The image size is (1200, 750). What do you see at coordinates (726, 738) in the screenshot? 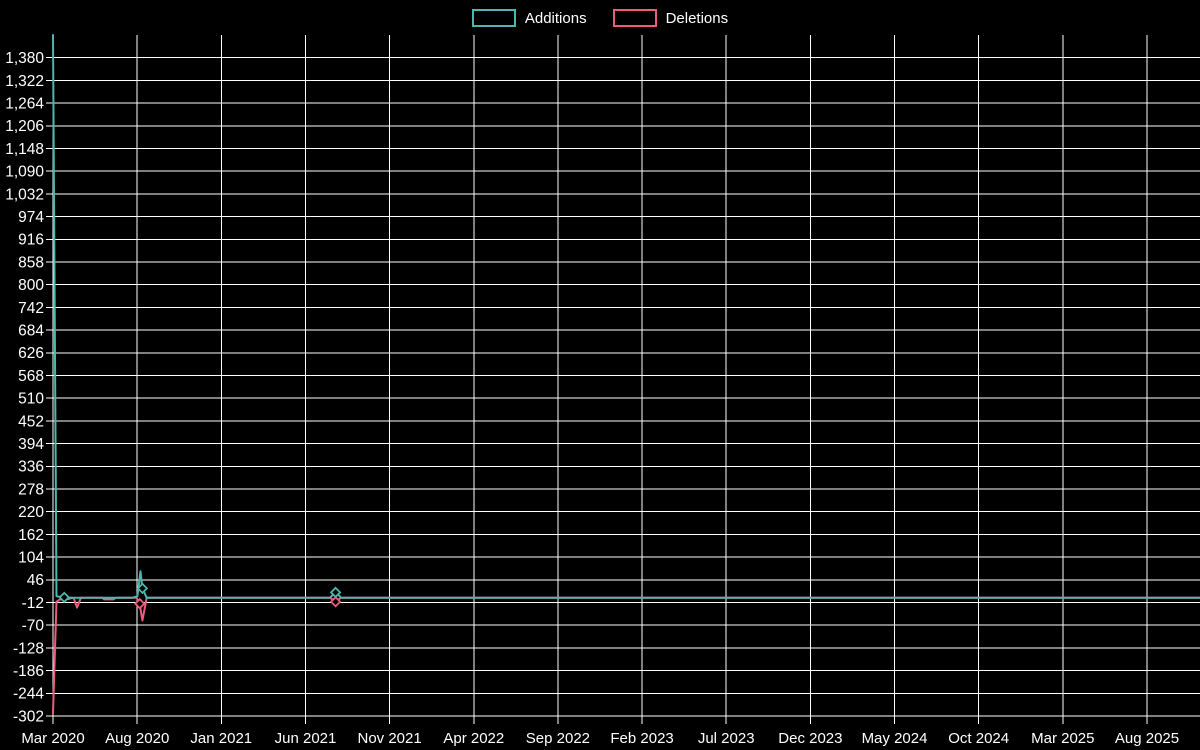
I see `svg-text: Jul 2023` at bounding box center [726, 738].